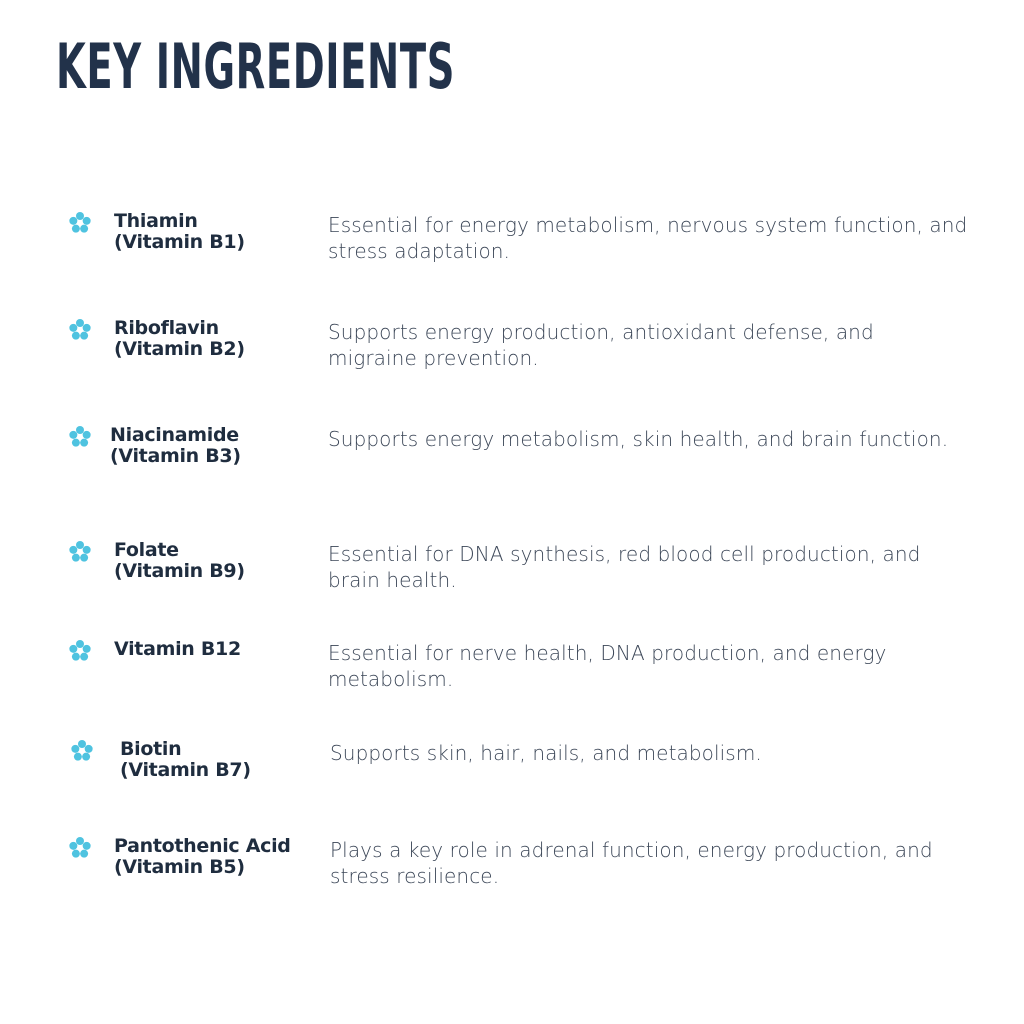 Image resolution: width=1024 pixels, height=1024 pixels. I want to click on ingredient-subtitle: (Vitamin B2), so click(179, 349).